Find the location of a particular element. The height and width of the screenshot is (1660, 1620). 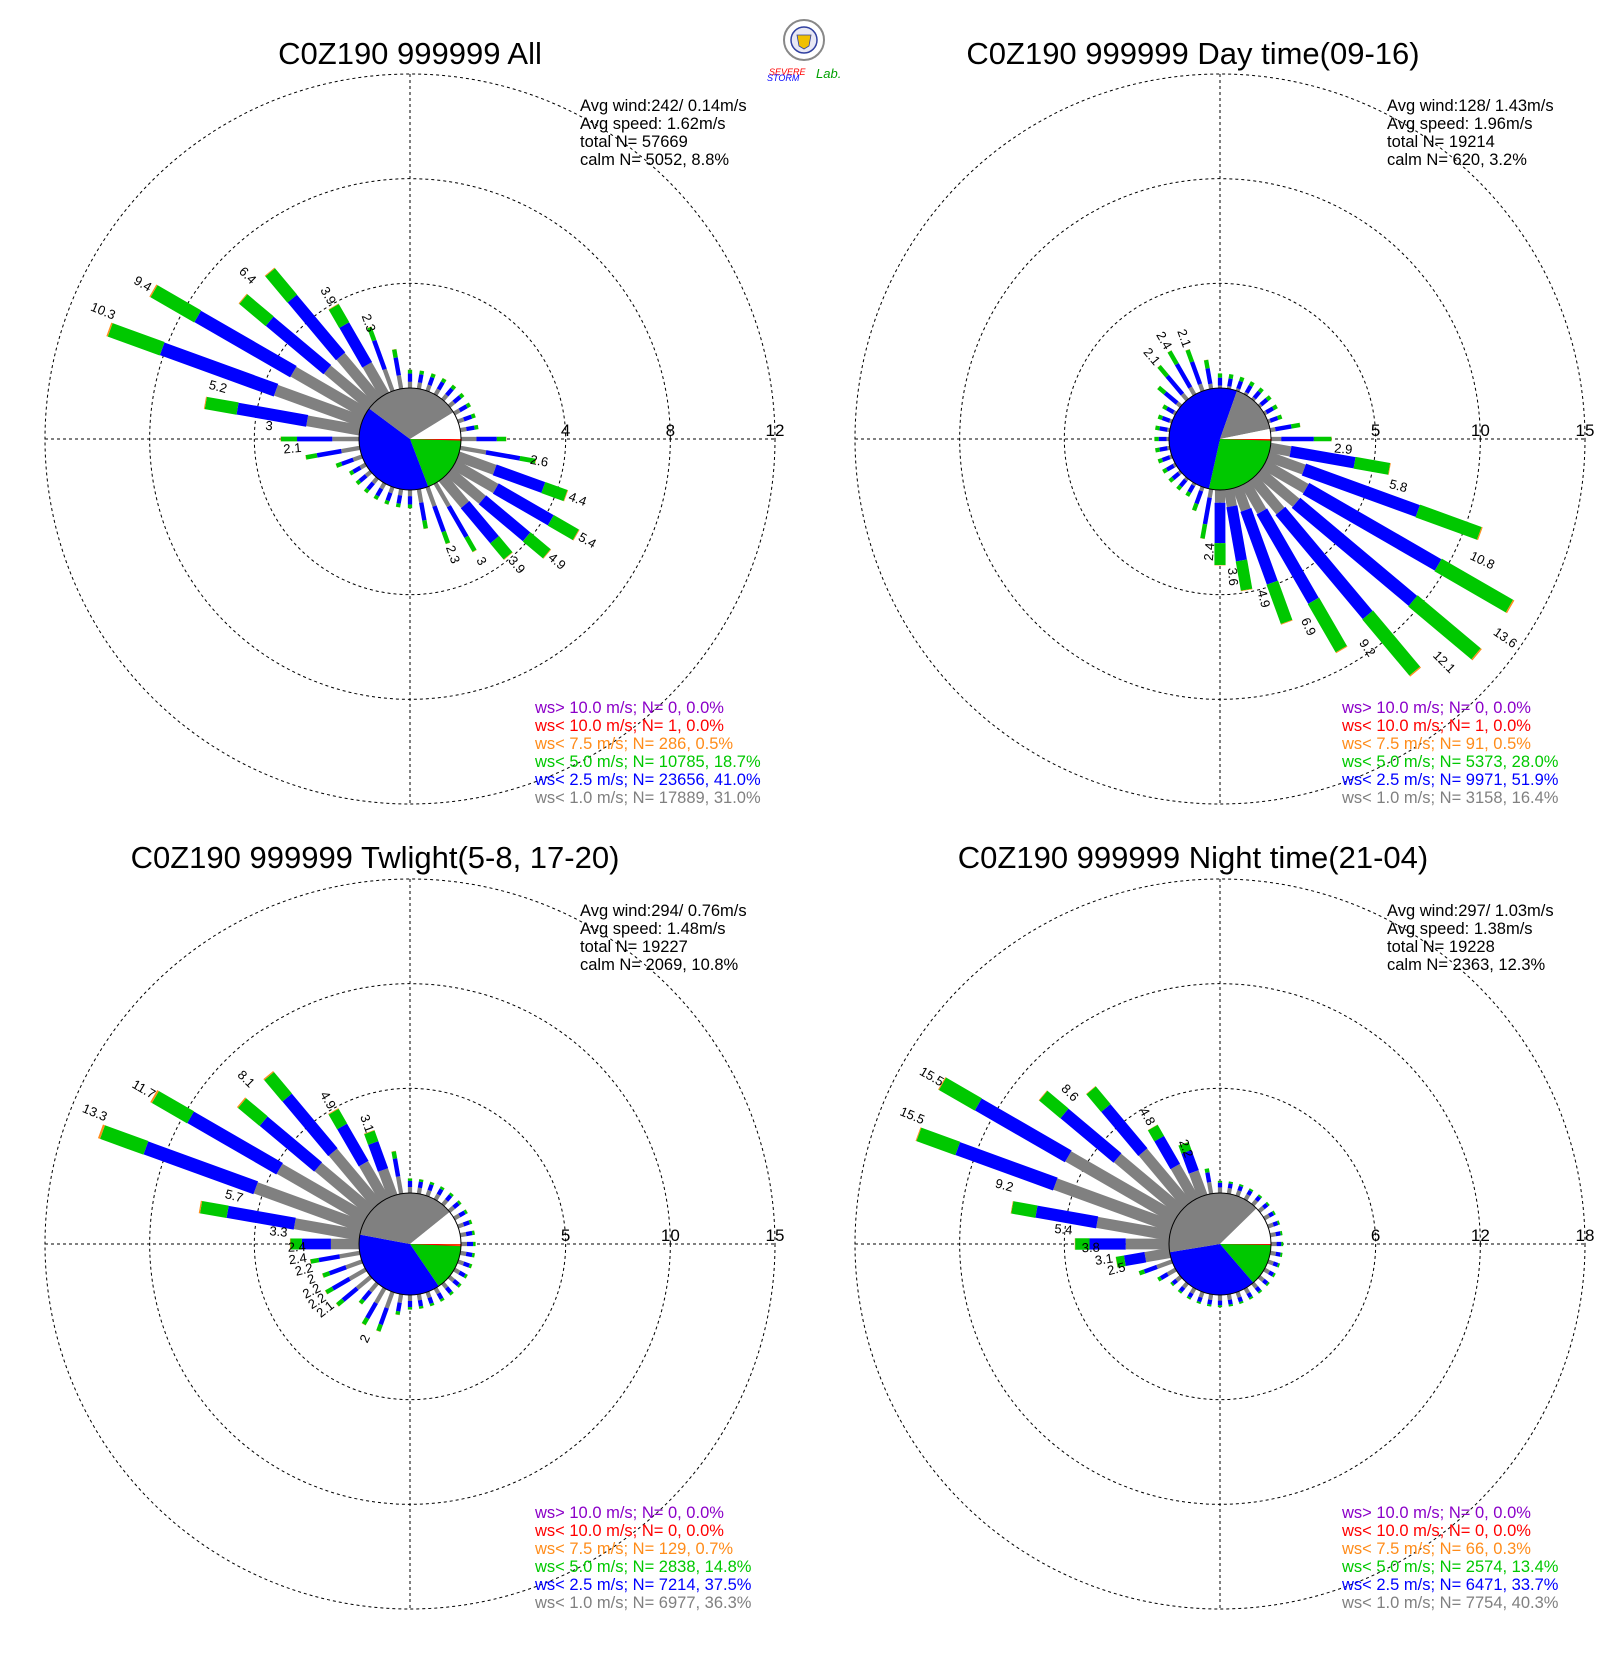

ring-label: 18 is located at coordinates (1585, 1235).